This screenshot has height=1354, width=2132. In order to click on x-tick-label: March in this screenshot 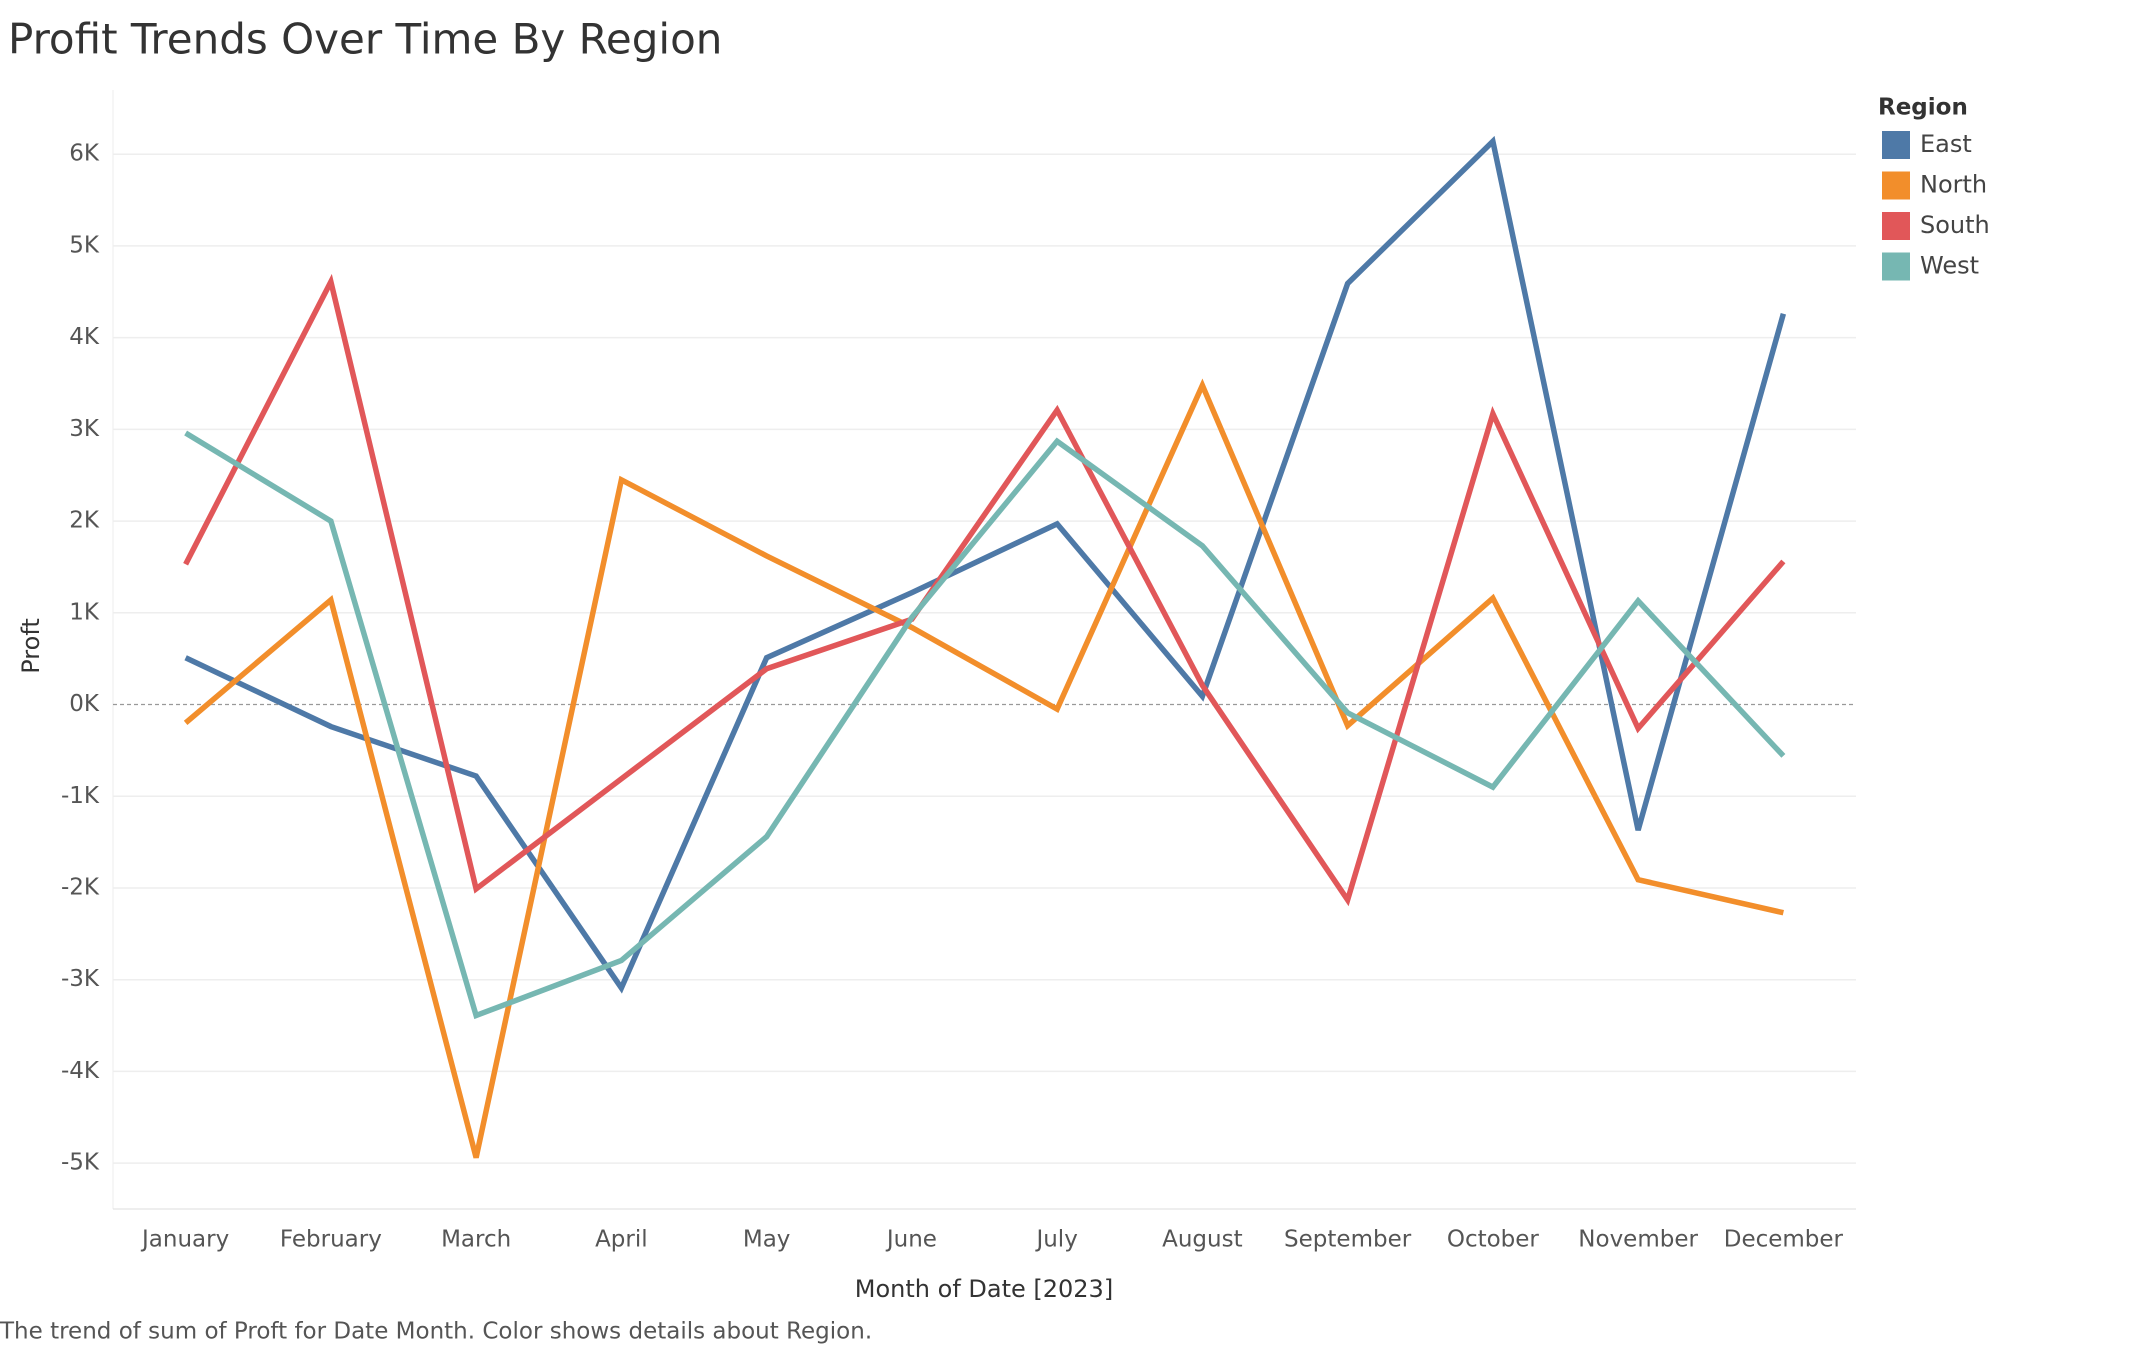, I will do `click(476, 1240)`.